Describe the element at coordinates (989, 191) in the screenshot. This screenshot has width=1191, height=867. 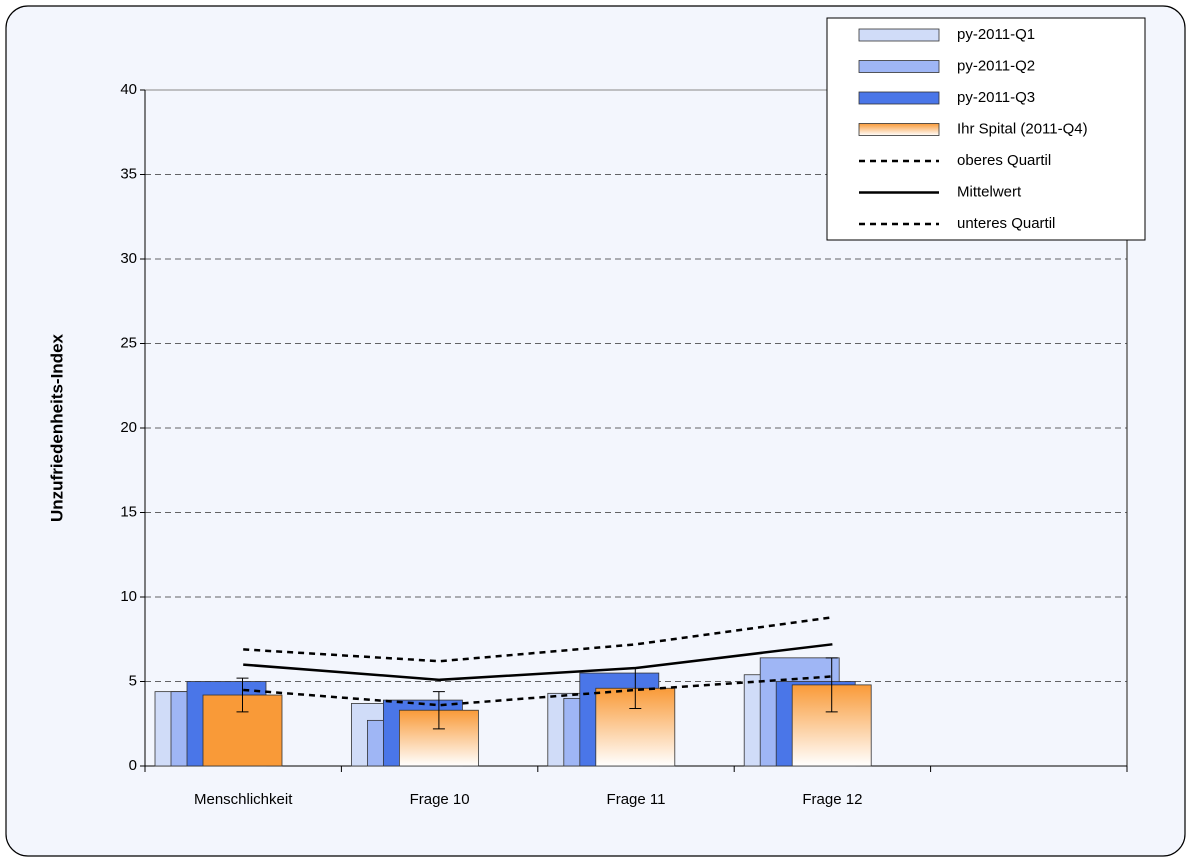
I see `legend-label: Mittelwert` at that location.